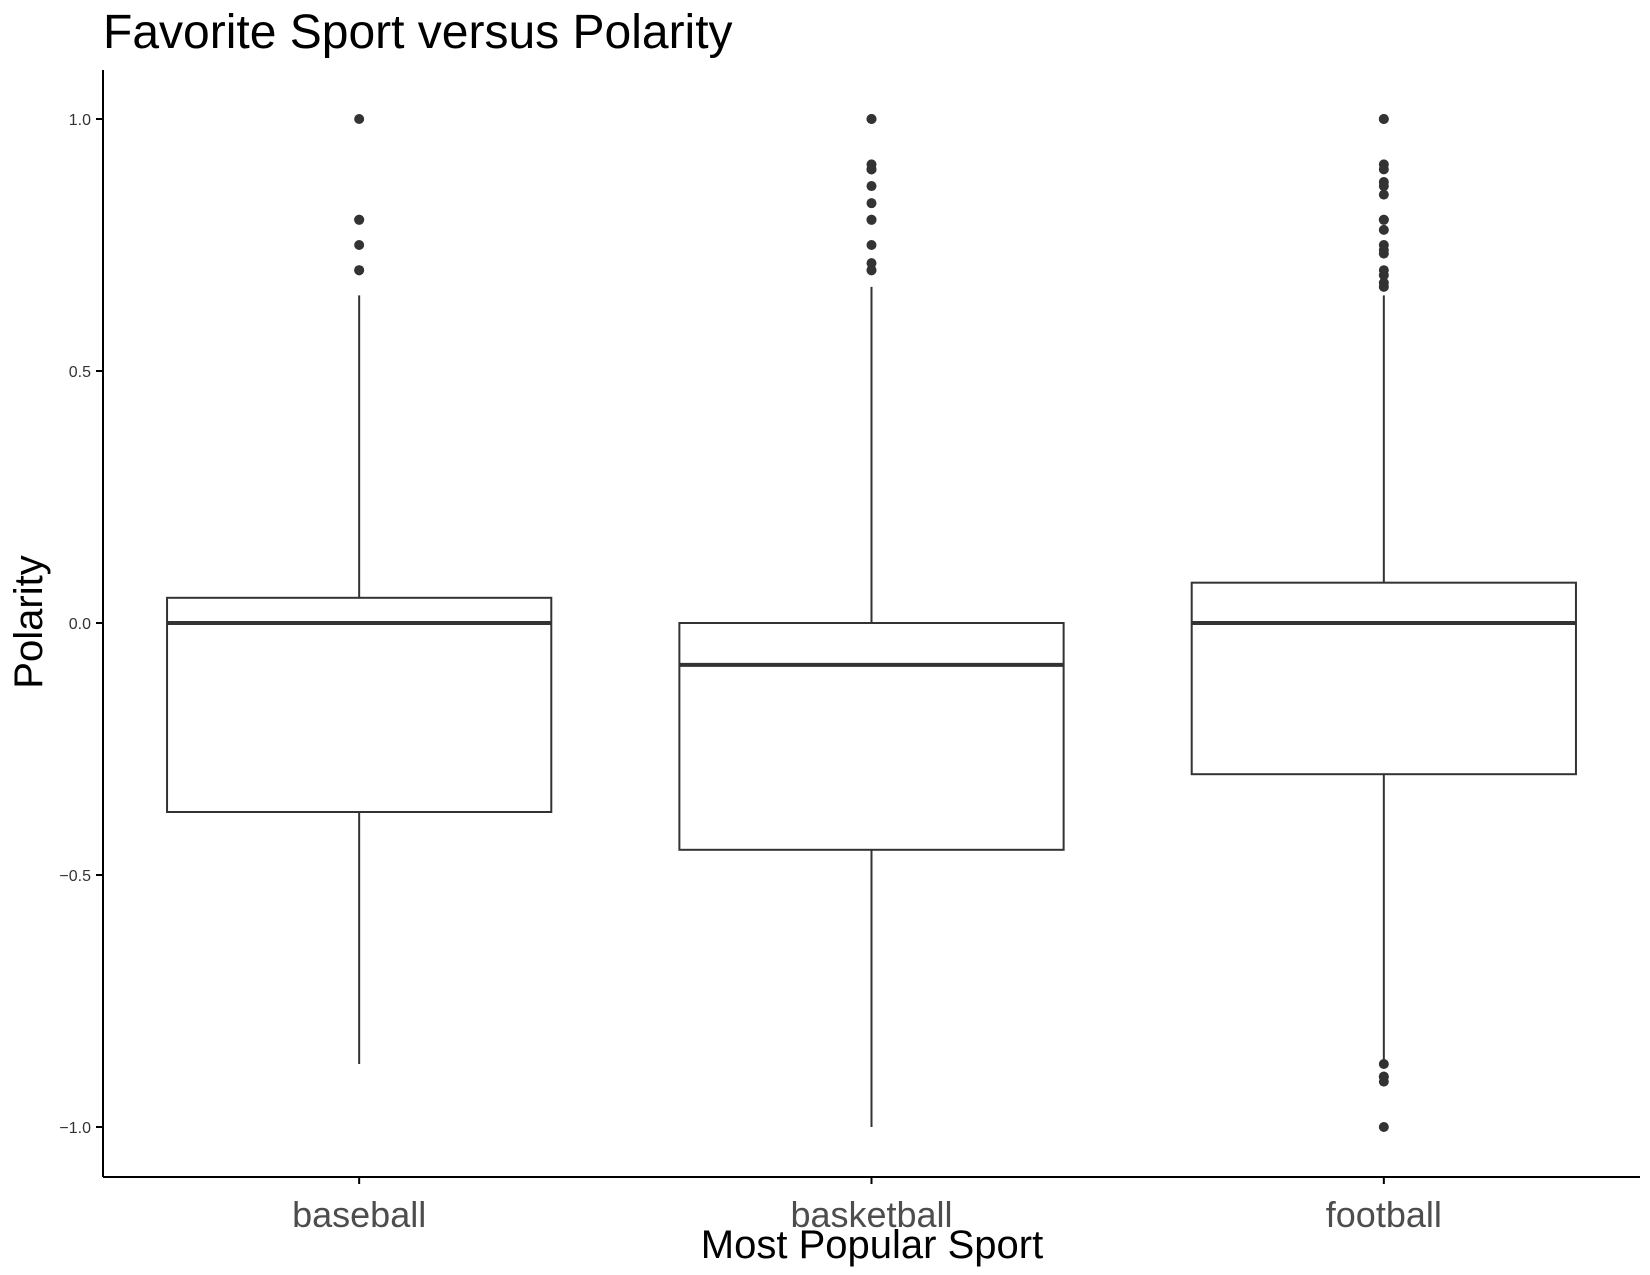 Image resolution: width=1650 pixels, height=1275 pixels. Describe the element at coordinates (418, 32) in the screenshot. I see `chart-title: Favorite Sport versus Polarity` at that location.